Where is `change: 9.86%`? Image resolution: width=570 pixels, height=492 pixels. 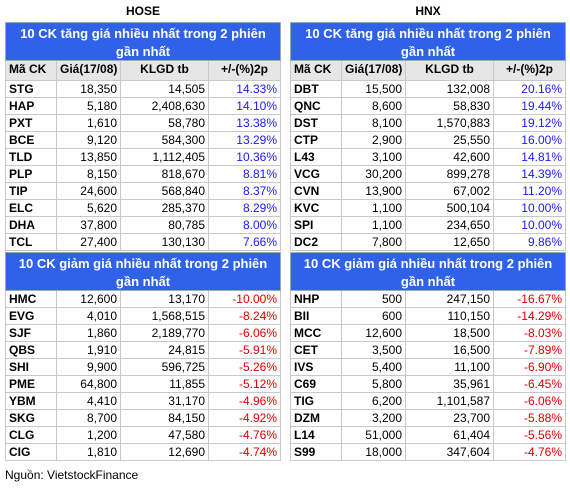 change: 9.86% is located at coordinates (530, 242).